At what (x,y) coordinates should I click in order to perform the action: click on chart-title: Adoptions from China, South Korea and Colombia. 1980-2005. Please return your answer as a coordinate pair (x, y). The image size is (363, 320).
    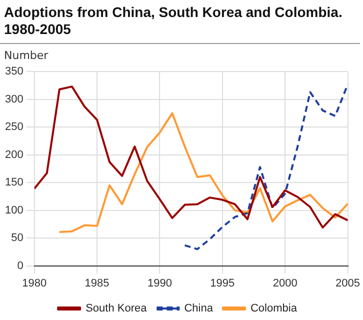
    Looking at the image, I should click on (180, 22).